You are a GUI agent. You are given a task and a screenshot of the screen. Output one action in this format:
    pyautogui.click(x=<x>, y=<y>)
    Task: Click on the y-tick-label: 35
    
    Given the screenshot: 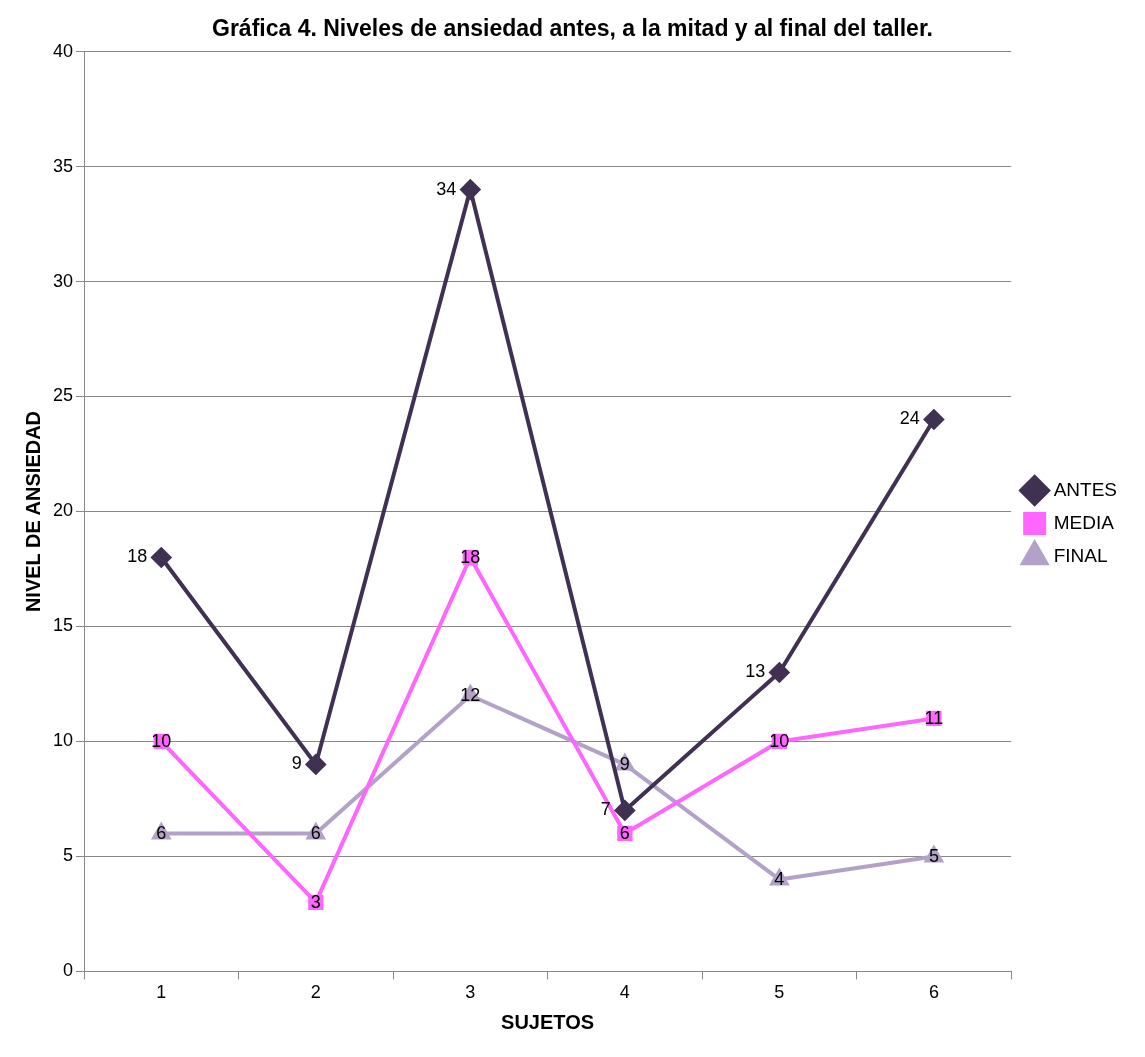 What is the action you would take?
    pyautogui.click(x=63, y=165)
    